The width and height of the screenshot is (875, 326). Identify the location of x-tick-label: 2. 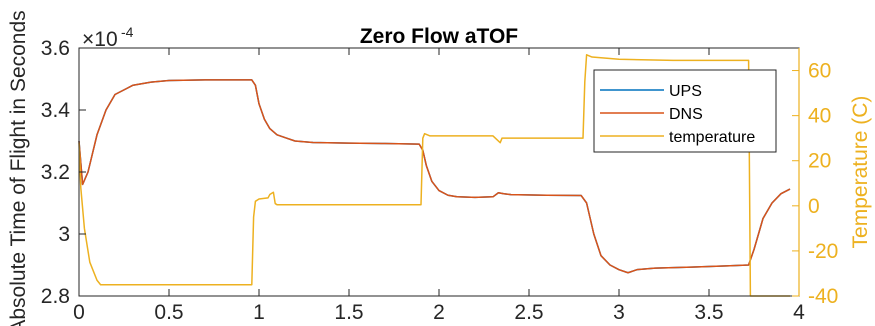
(439, 312).